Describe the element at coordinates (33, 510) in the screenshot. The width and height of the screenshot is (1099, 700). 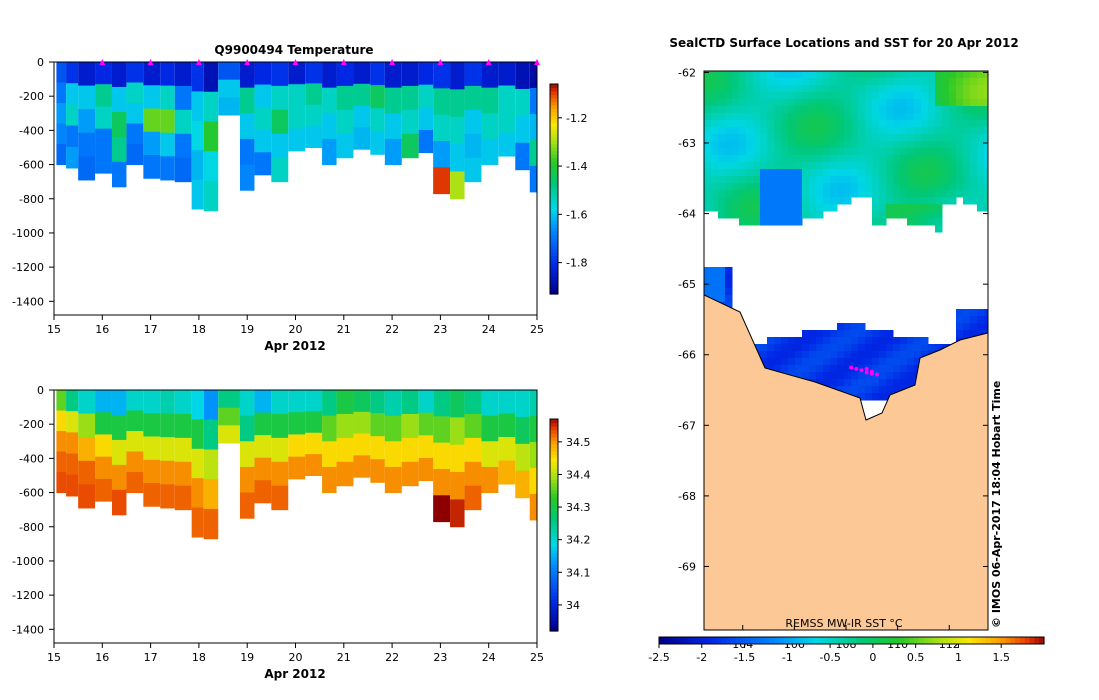
I see `salinity-y-ticks: 0-200-400-600-800-1000-1200-1400` at that location.